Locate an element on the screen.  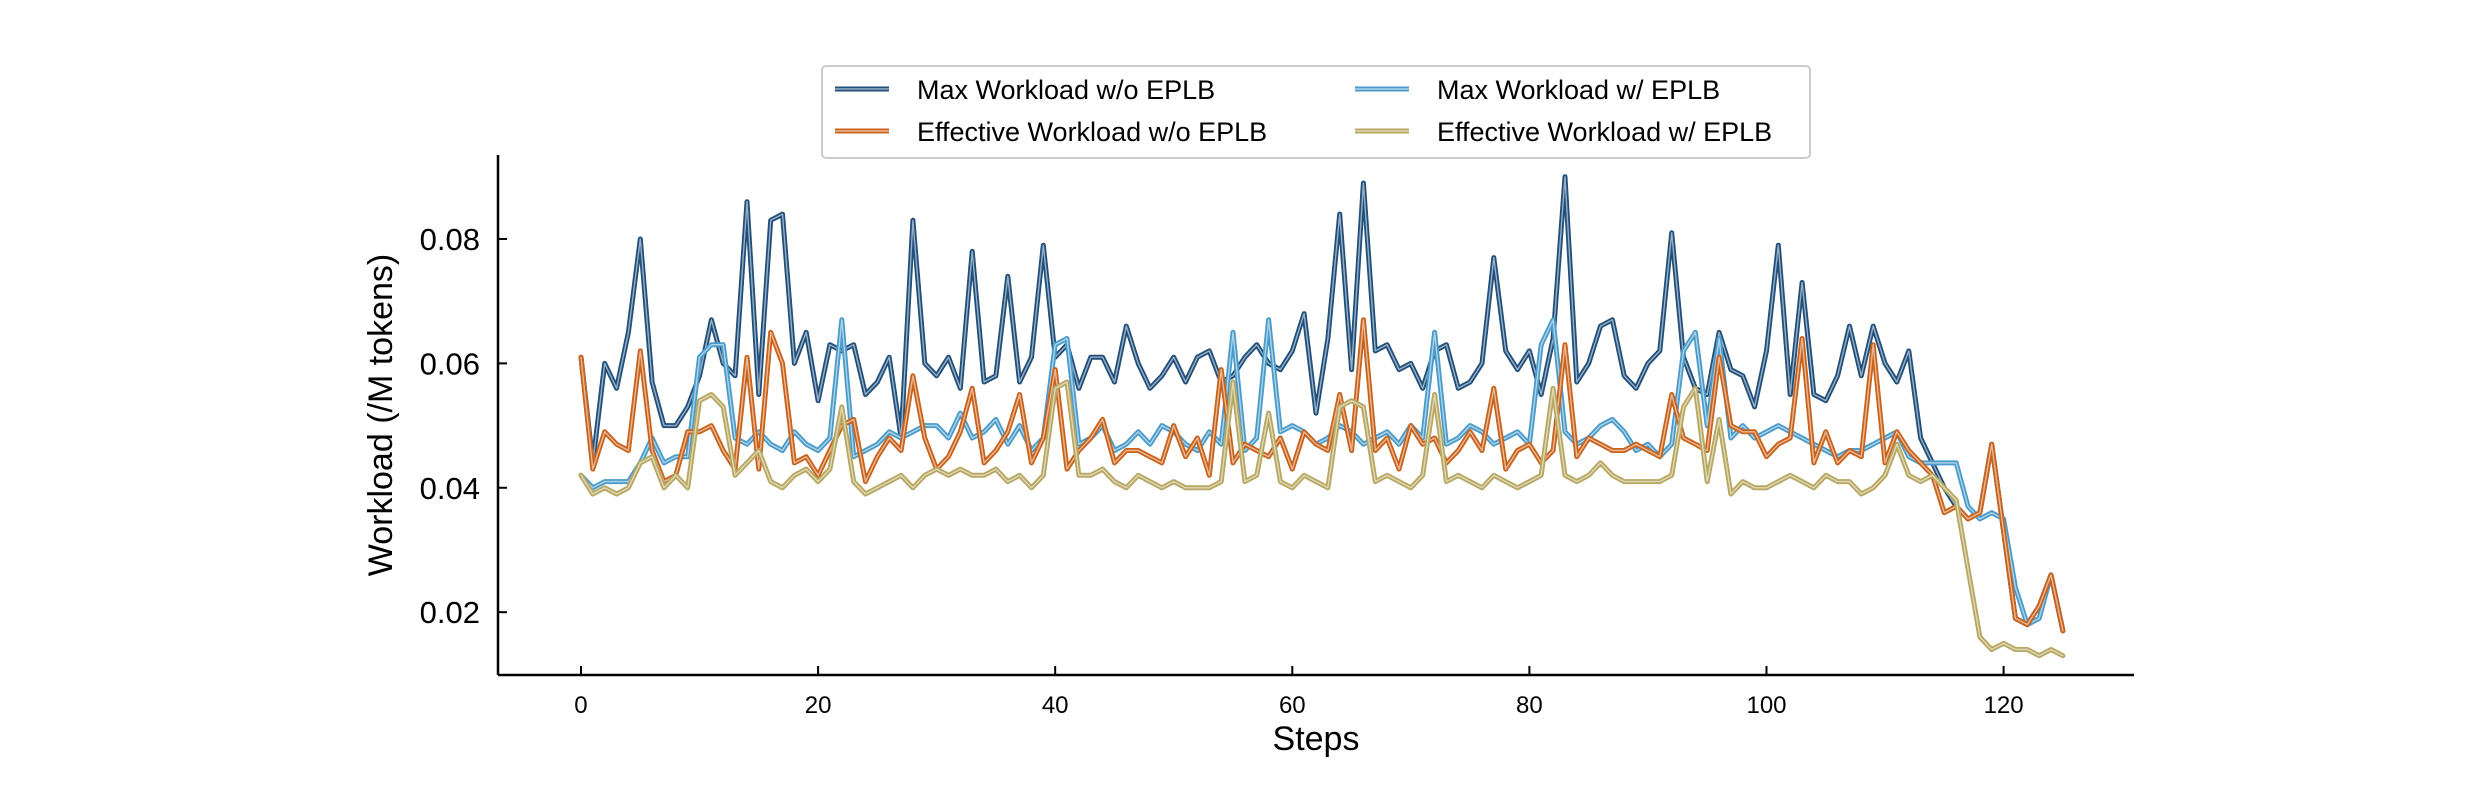
legend-frame is located at coordinates (1316, 112).